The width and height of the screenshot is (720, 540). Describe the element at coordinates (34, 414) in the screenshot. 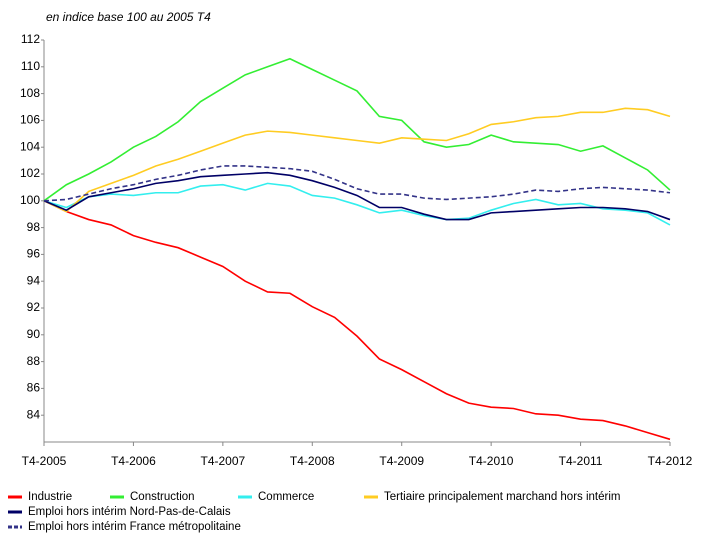

I see `y-tick-label: 84` at that location.